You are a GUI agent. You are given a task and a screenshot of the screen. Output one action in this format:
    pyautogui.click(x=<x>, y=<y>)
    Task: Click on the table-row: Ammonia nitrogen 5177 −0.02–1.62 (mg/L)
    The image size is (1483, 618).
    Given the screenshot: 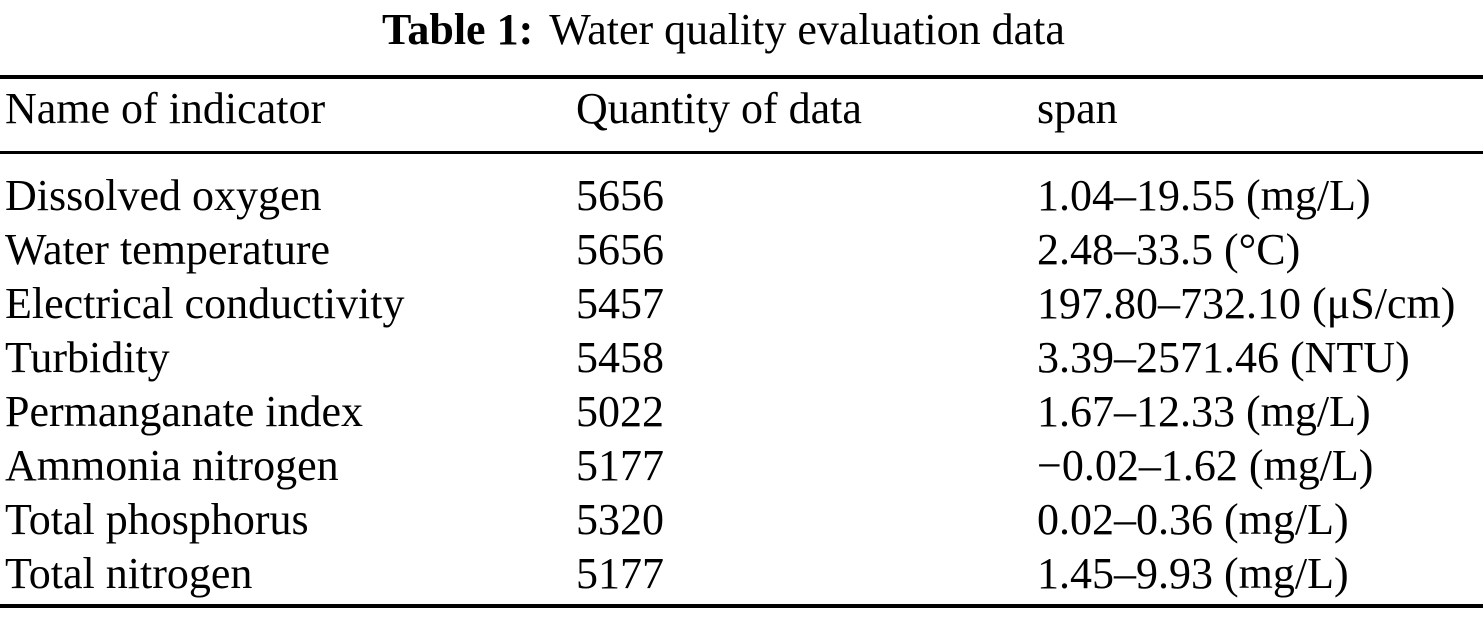 What is the action you would take?
    pyautogui.click(x=741, y=465)
    